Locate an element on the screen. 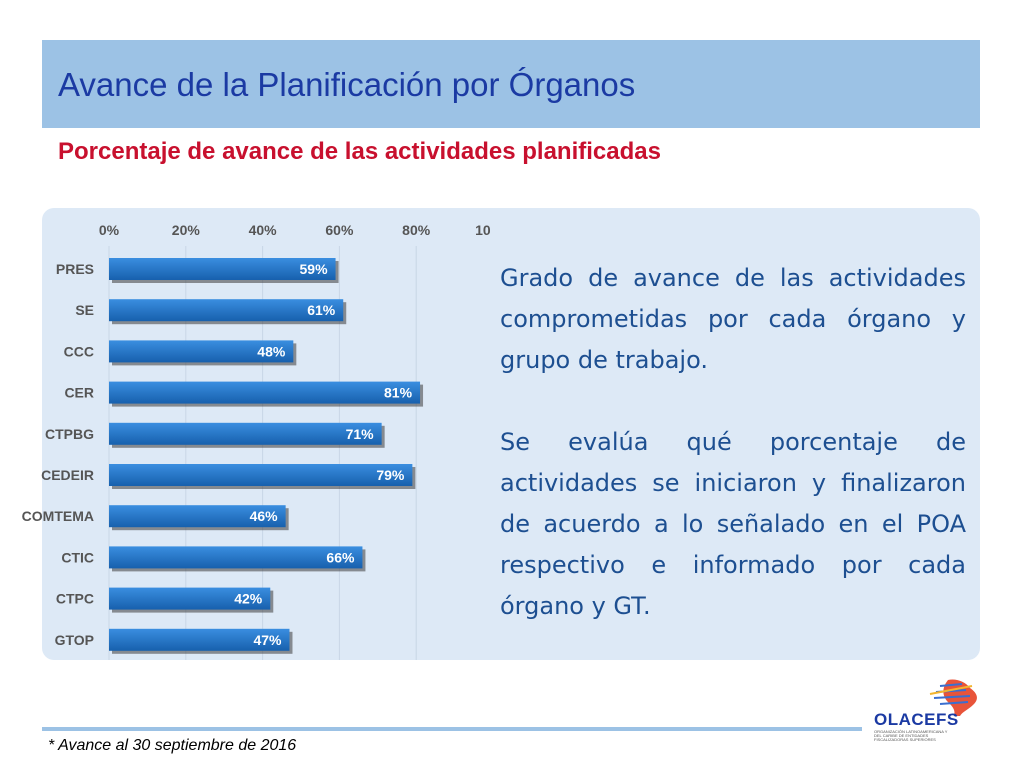  page-title: Avance de la Planificación por Órganos is located at coordinates (347, 84).